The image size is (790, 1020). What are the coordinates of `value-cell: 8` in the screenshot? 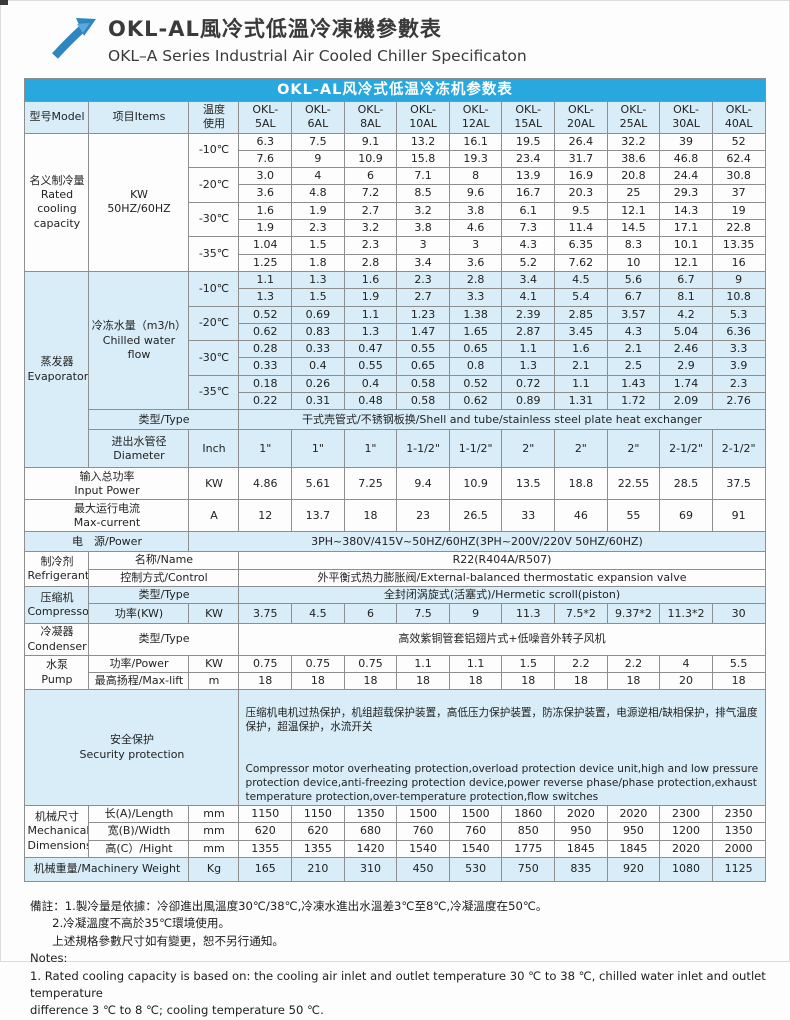 It's located at (475, 176).